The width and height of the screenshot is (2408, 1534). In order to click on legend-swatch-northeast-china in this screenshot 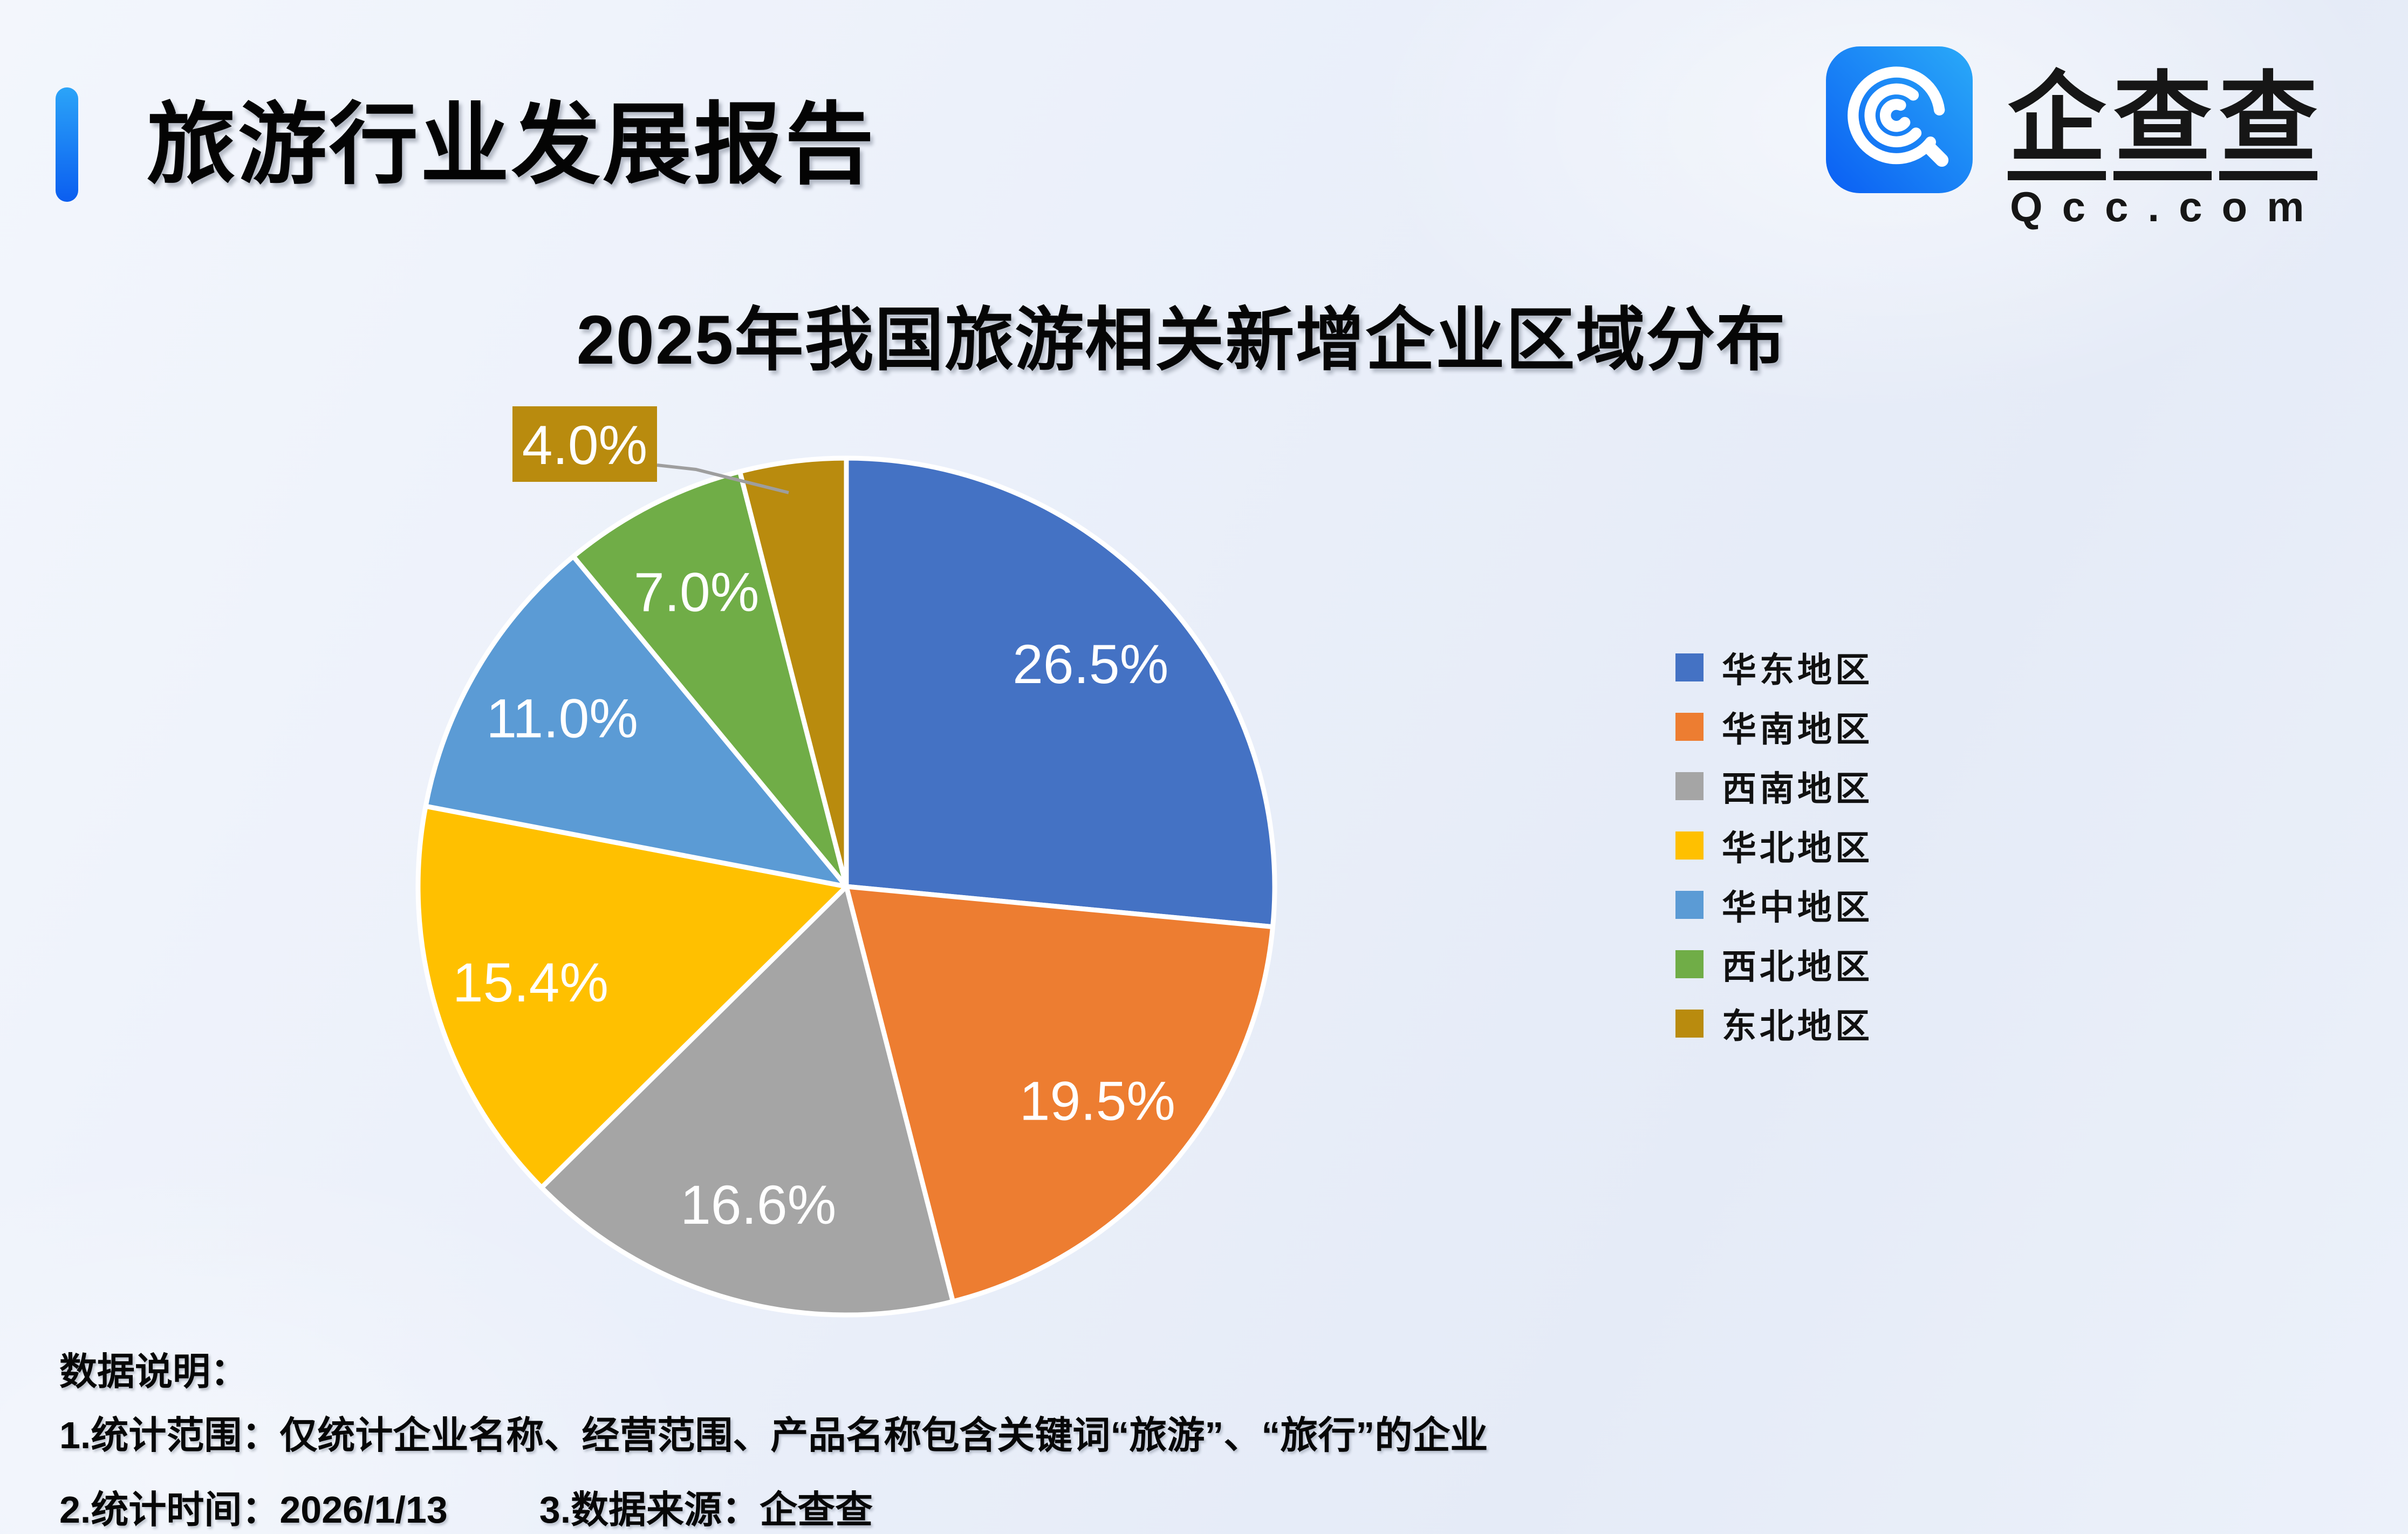, I will do `click(1689, 1024)`.